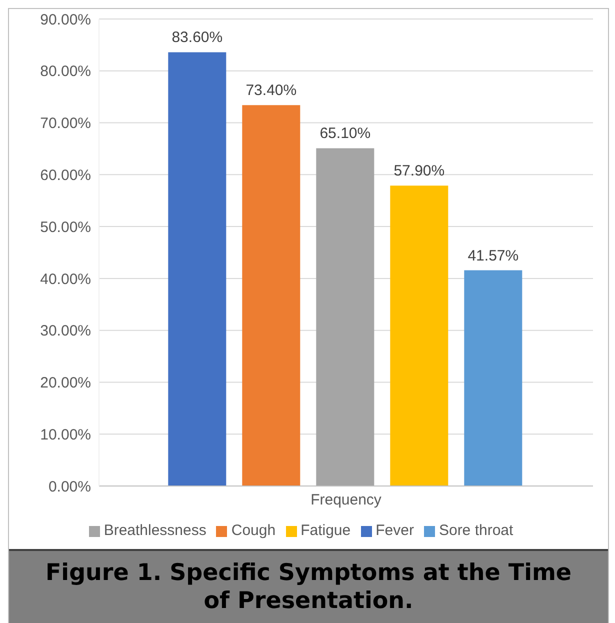 The height and width of the screenshot is (623, 615). Describe the element at coordinates (395, 530) in the screenshot. I see `legend-label: Fever` at that location.